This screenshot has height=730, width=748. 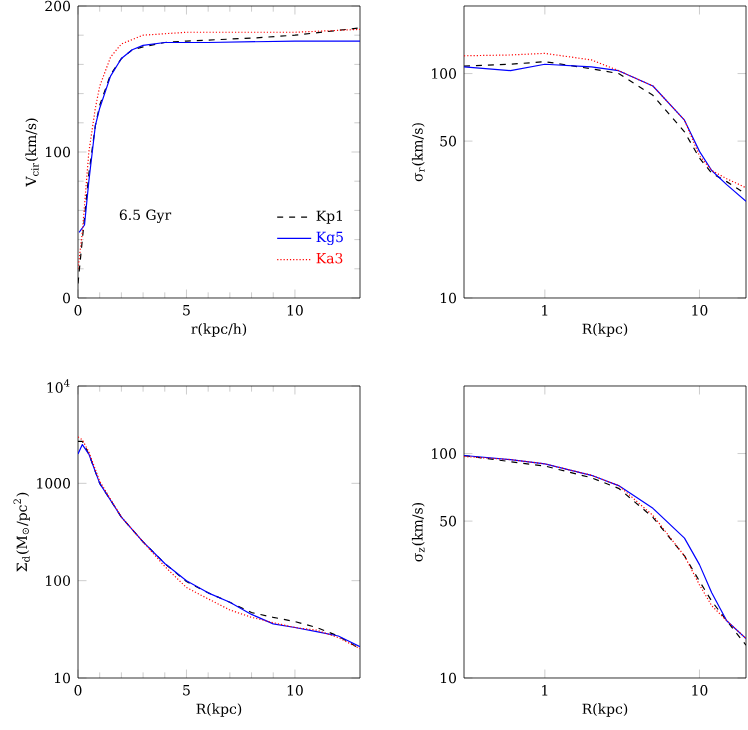 I want to click on line-series, so click(x=219, y=136).